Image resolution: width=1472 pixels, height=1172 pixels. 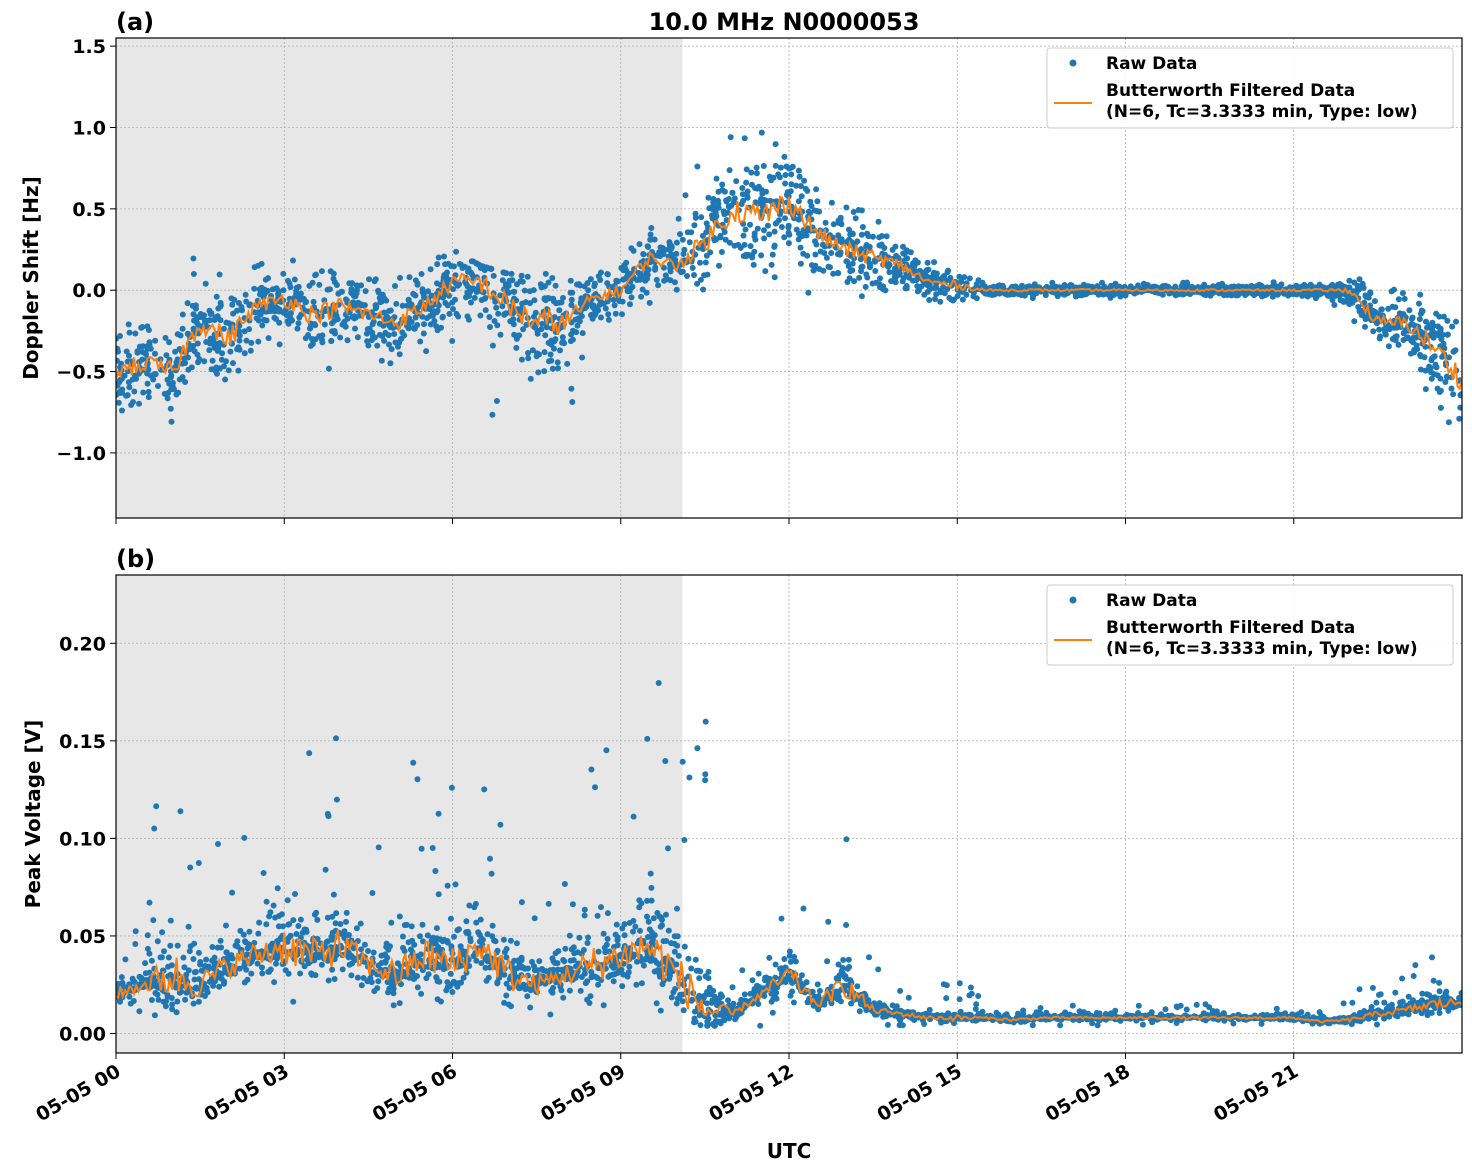 I want to click on y-tick-label: 1.0, so click(x=89, y=128).